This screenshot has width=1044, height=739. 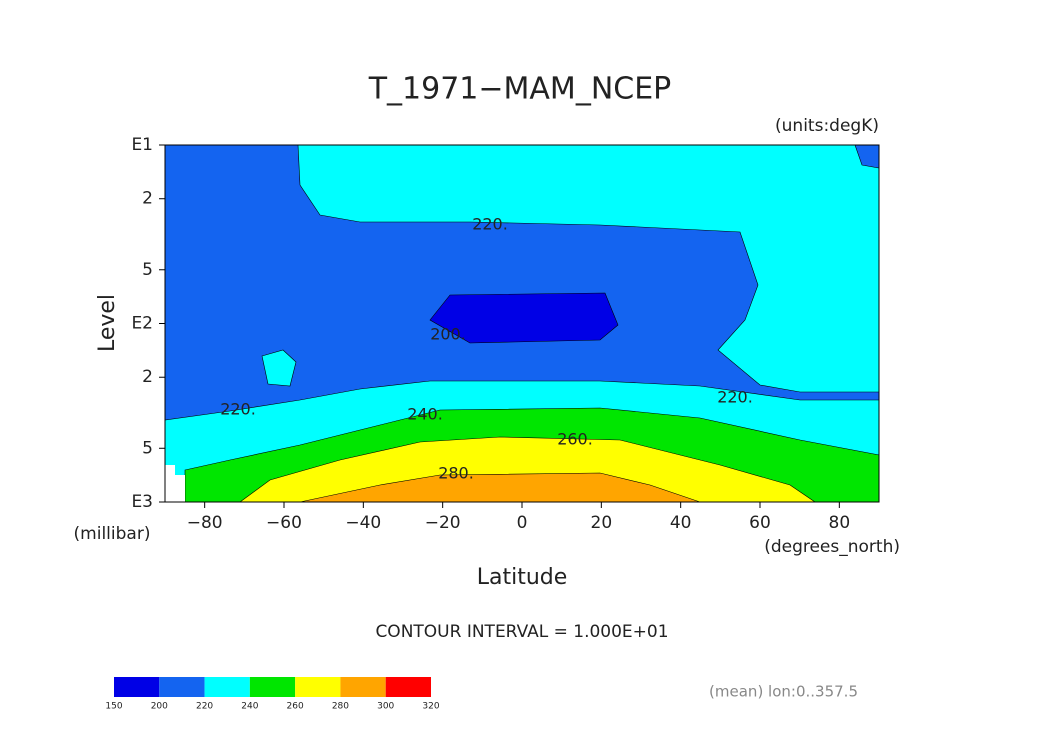 What do you see at coordinates (249, 707) in the screenshot?
I see `colorbar-label: 240` at bounding box center [249, 707].